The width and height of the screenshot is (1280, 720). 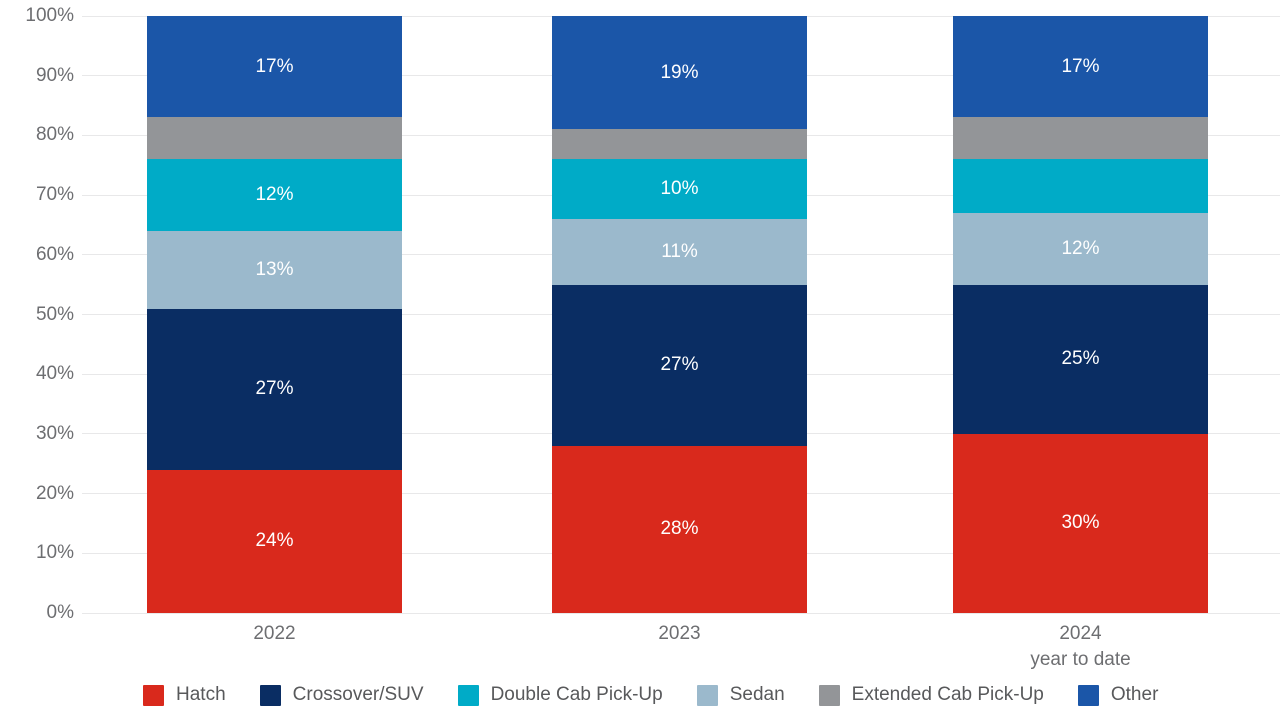 I want to click on legend-item-hatch: Hatch, so click(x=184, y=695).